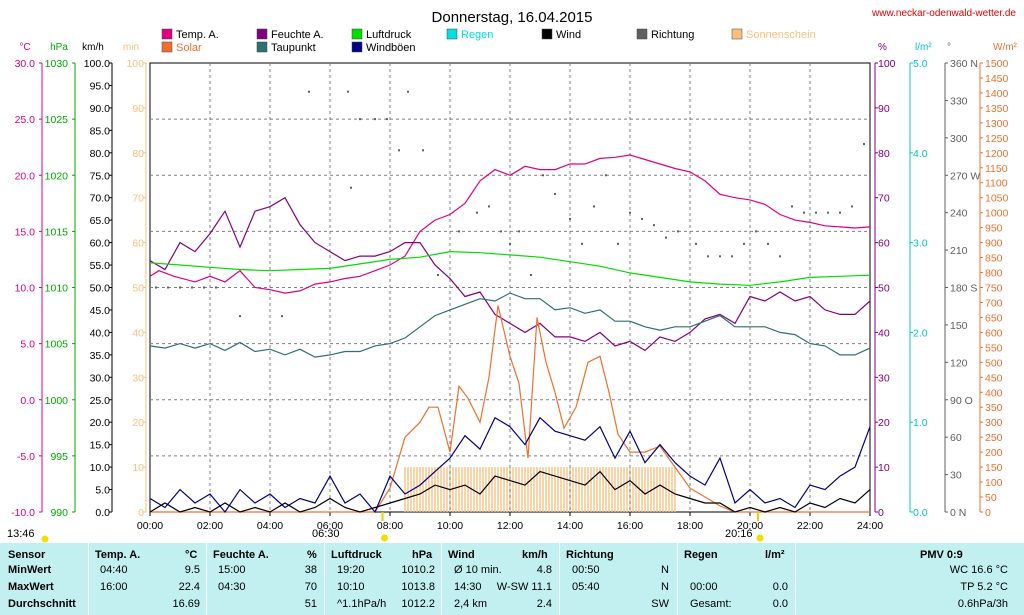 The width and height of the screenshot is (1024, 615). Describe the element at coordinates (391, 48) in the screenshot. I see `legend-label: Windböen` at that location.